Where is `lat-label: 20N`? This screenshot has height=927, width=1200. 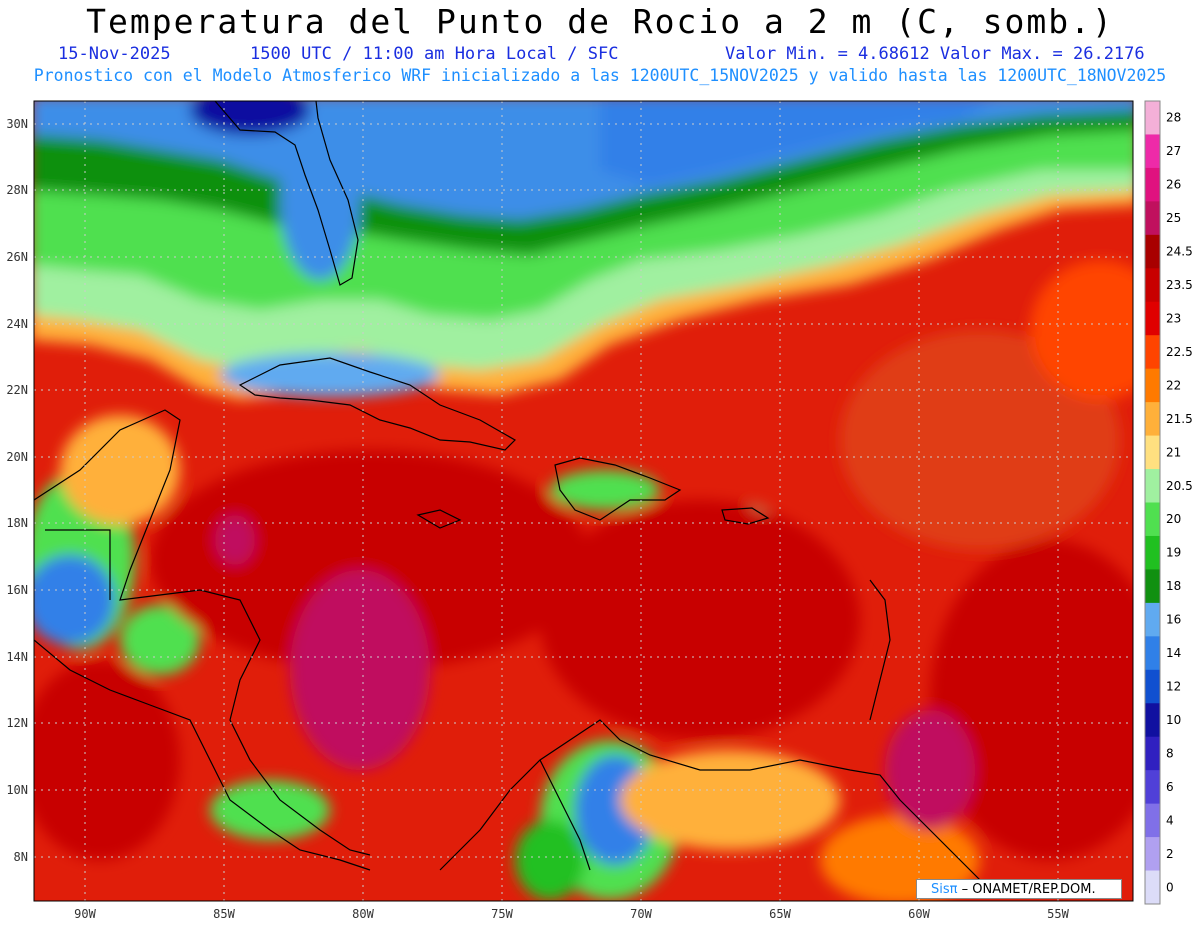 lat-label: 20N is located at coordinates (17, 457).